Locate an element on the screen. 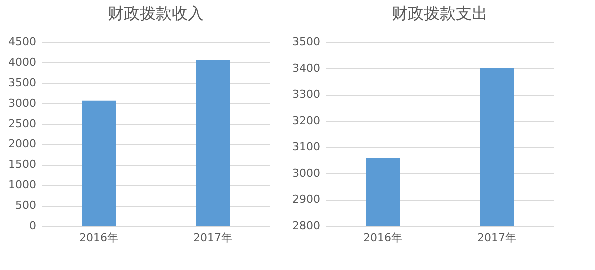 The image size is (595, 270). chart-title: 财政拨款支出 is located at coordinates (440, 13).